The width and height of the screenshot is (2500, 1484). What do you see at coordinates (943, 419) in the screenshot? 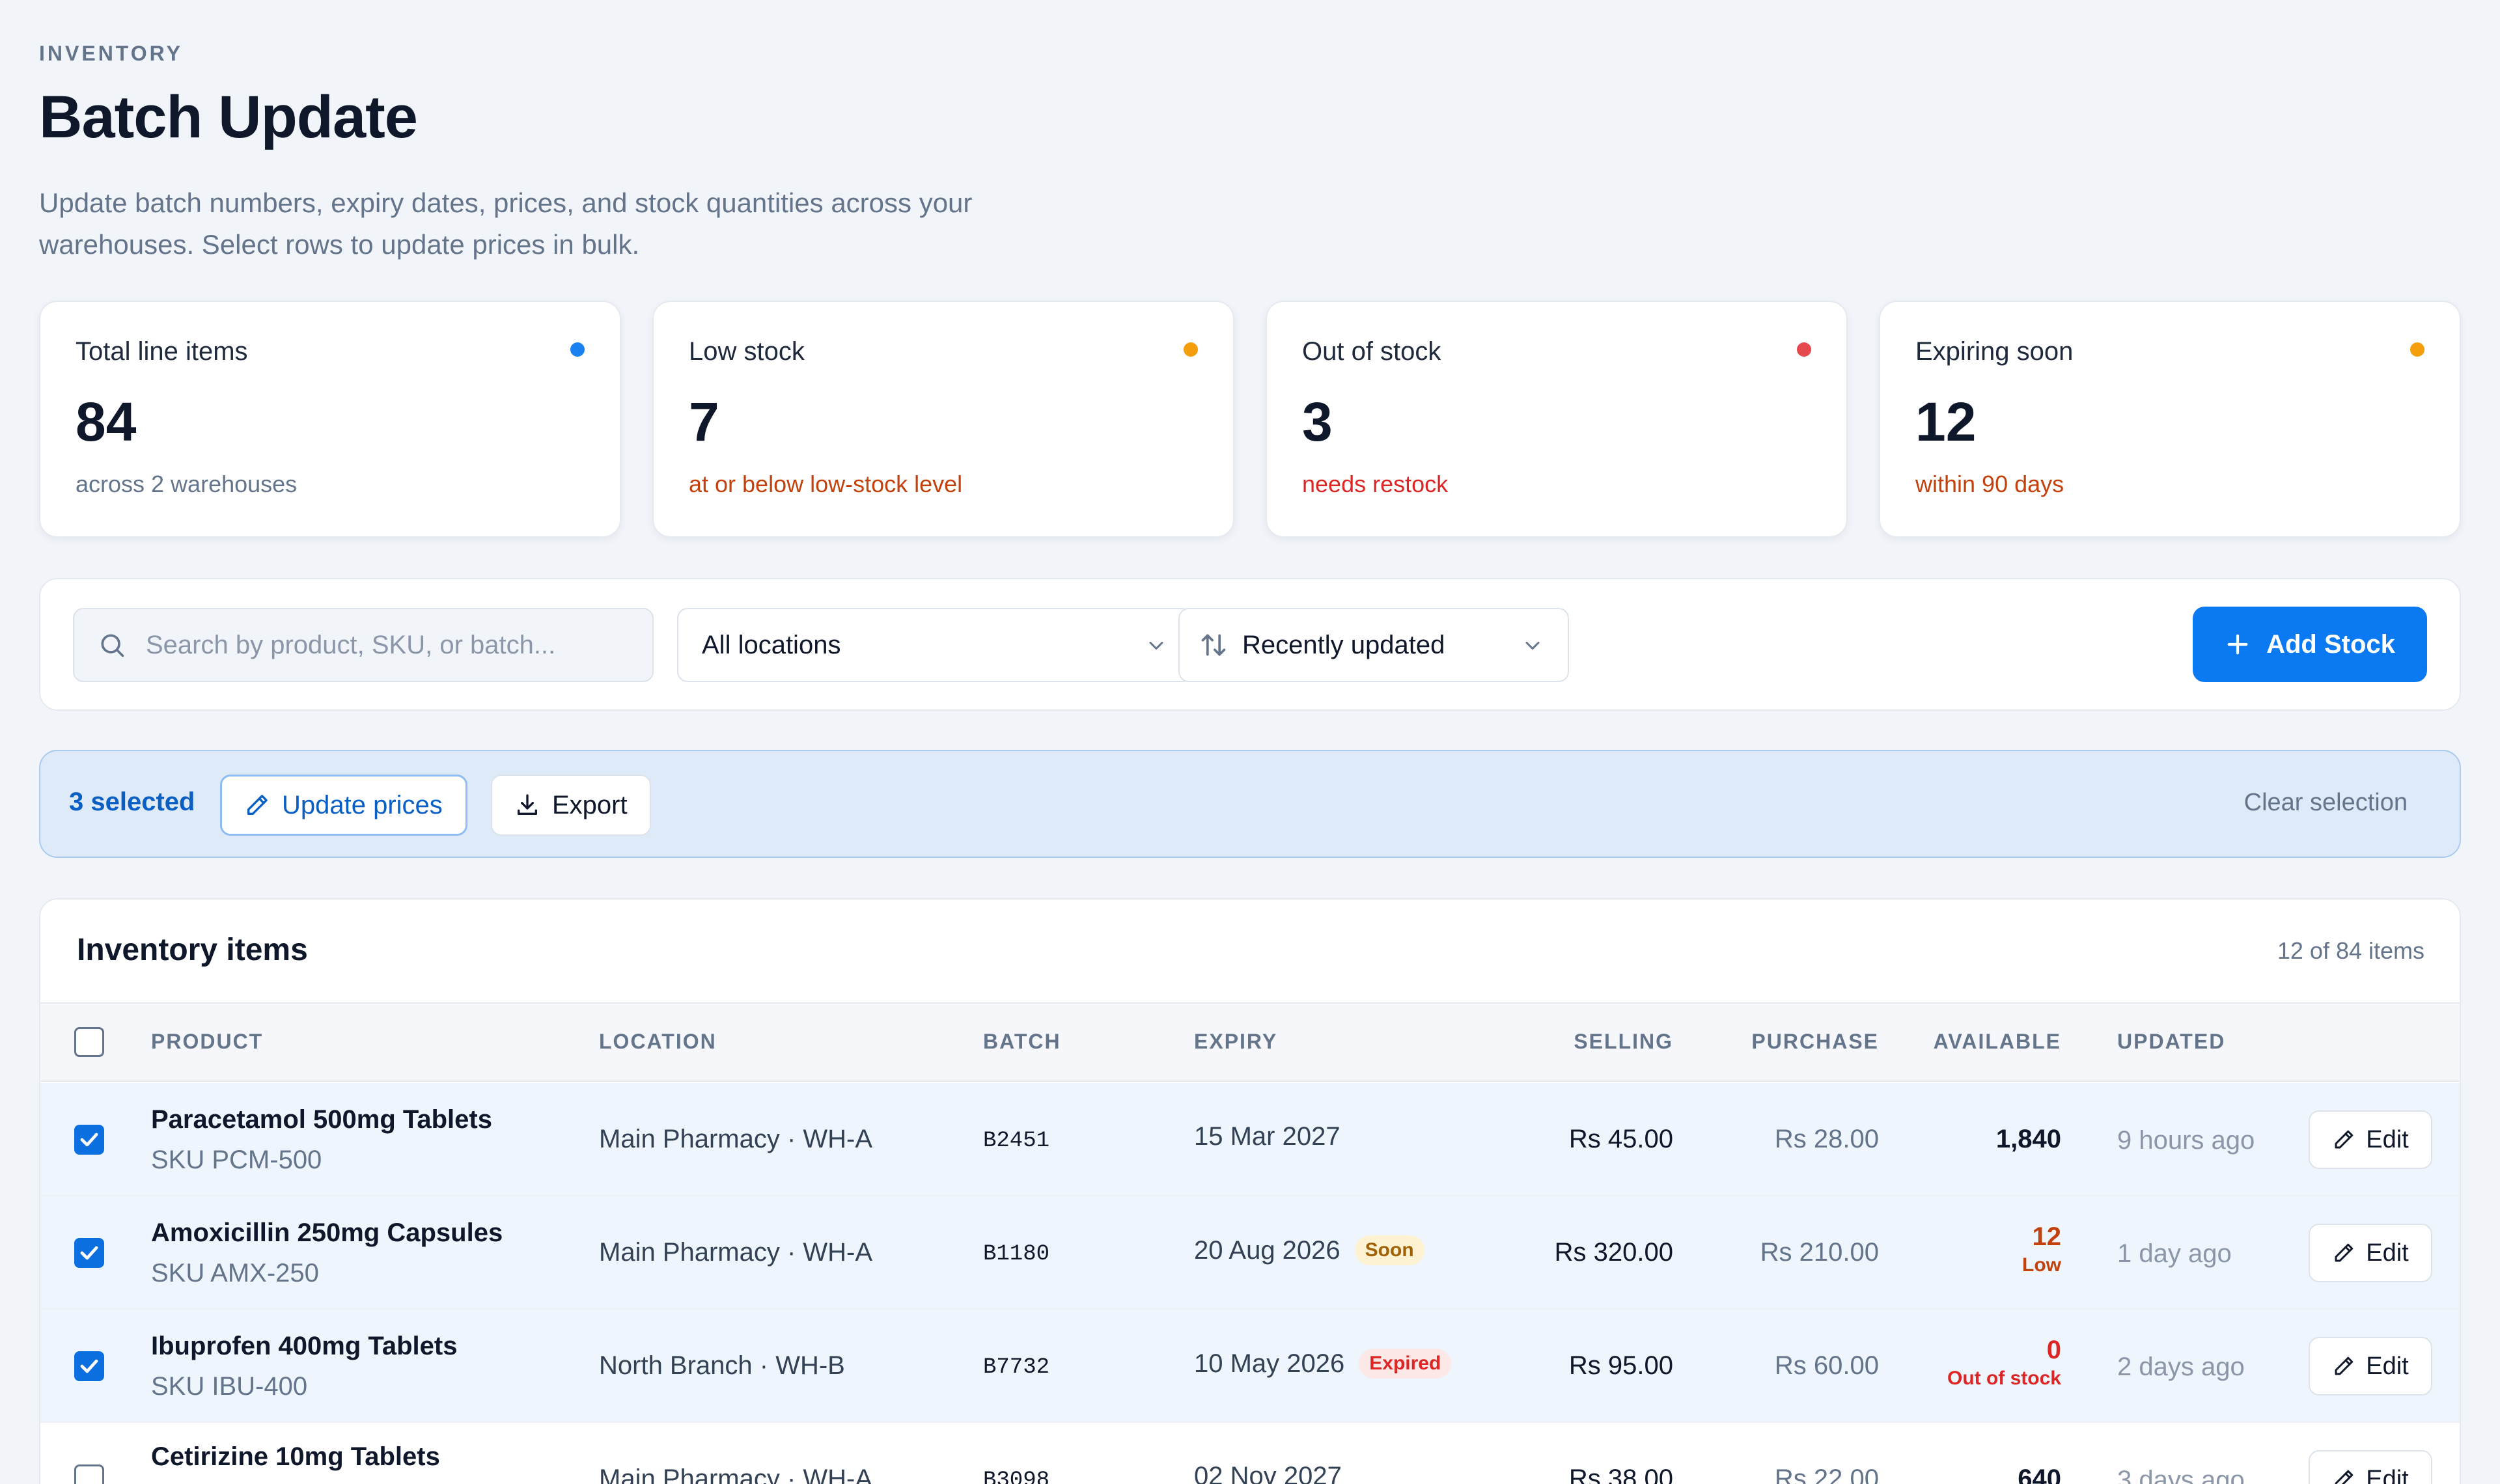
I see `stat-card-low-stock: Low stock 7 at or below low-stock level` at bounding box center [943, 419].